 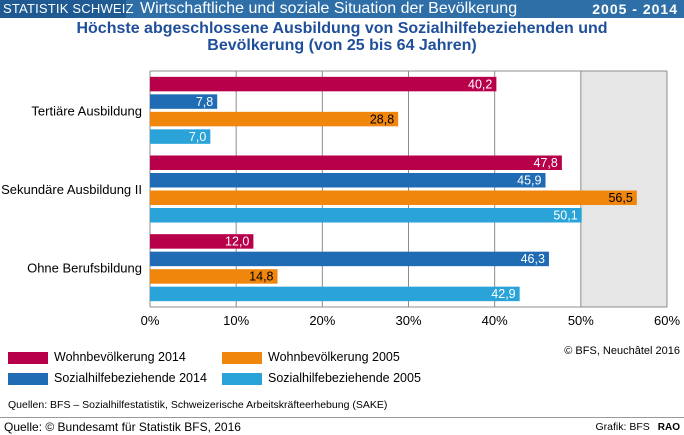 I want to click on bar-value-label: 50,1, so click(x=565, y=216).